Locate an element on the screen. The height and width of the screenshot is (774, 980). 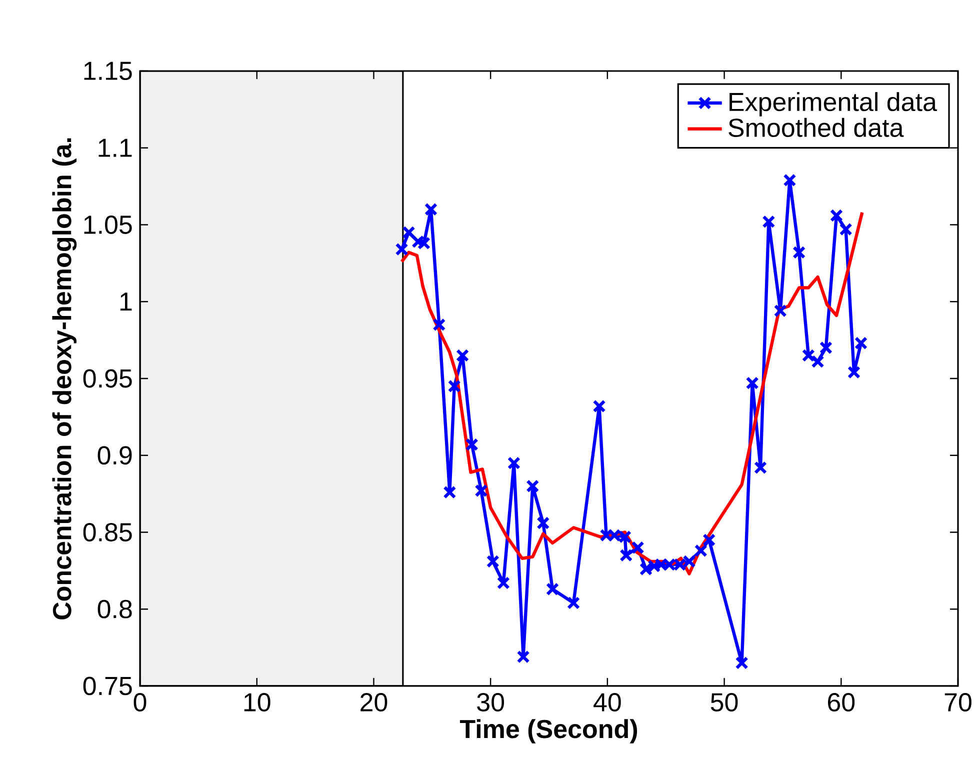
legend-label: Smoothed data is located at coordinates (816, 128).